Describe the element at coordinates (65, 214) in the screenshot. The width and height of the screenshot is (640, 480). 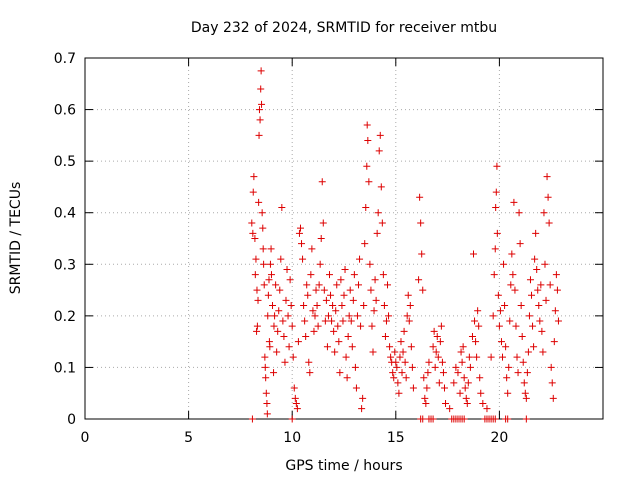
I see `y-tick-label: 0.4` at that location.